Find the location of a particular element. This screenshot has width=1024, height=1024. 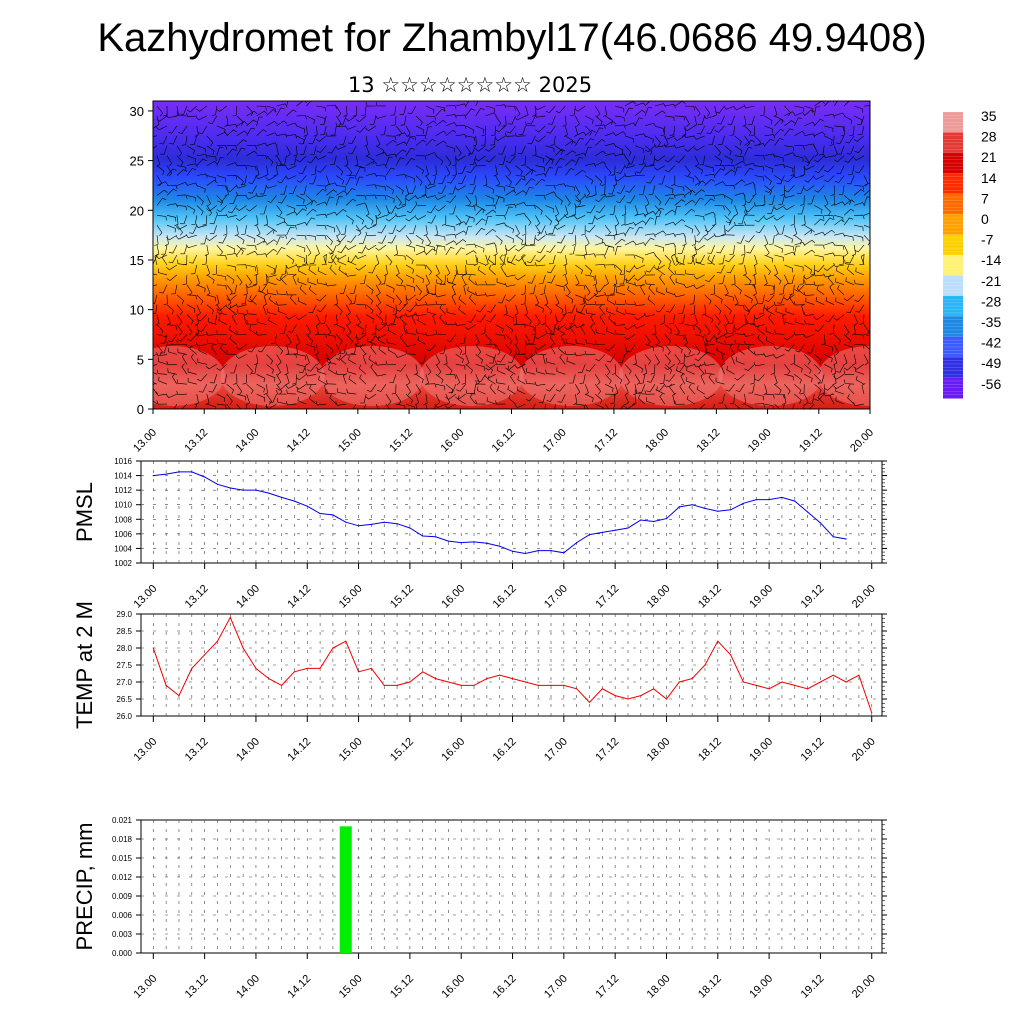

y-tick-label: 0.006 is located at coordinates (122, 915).